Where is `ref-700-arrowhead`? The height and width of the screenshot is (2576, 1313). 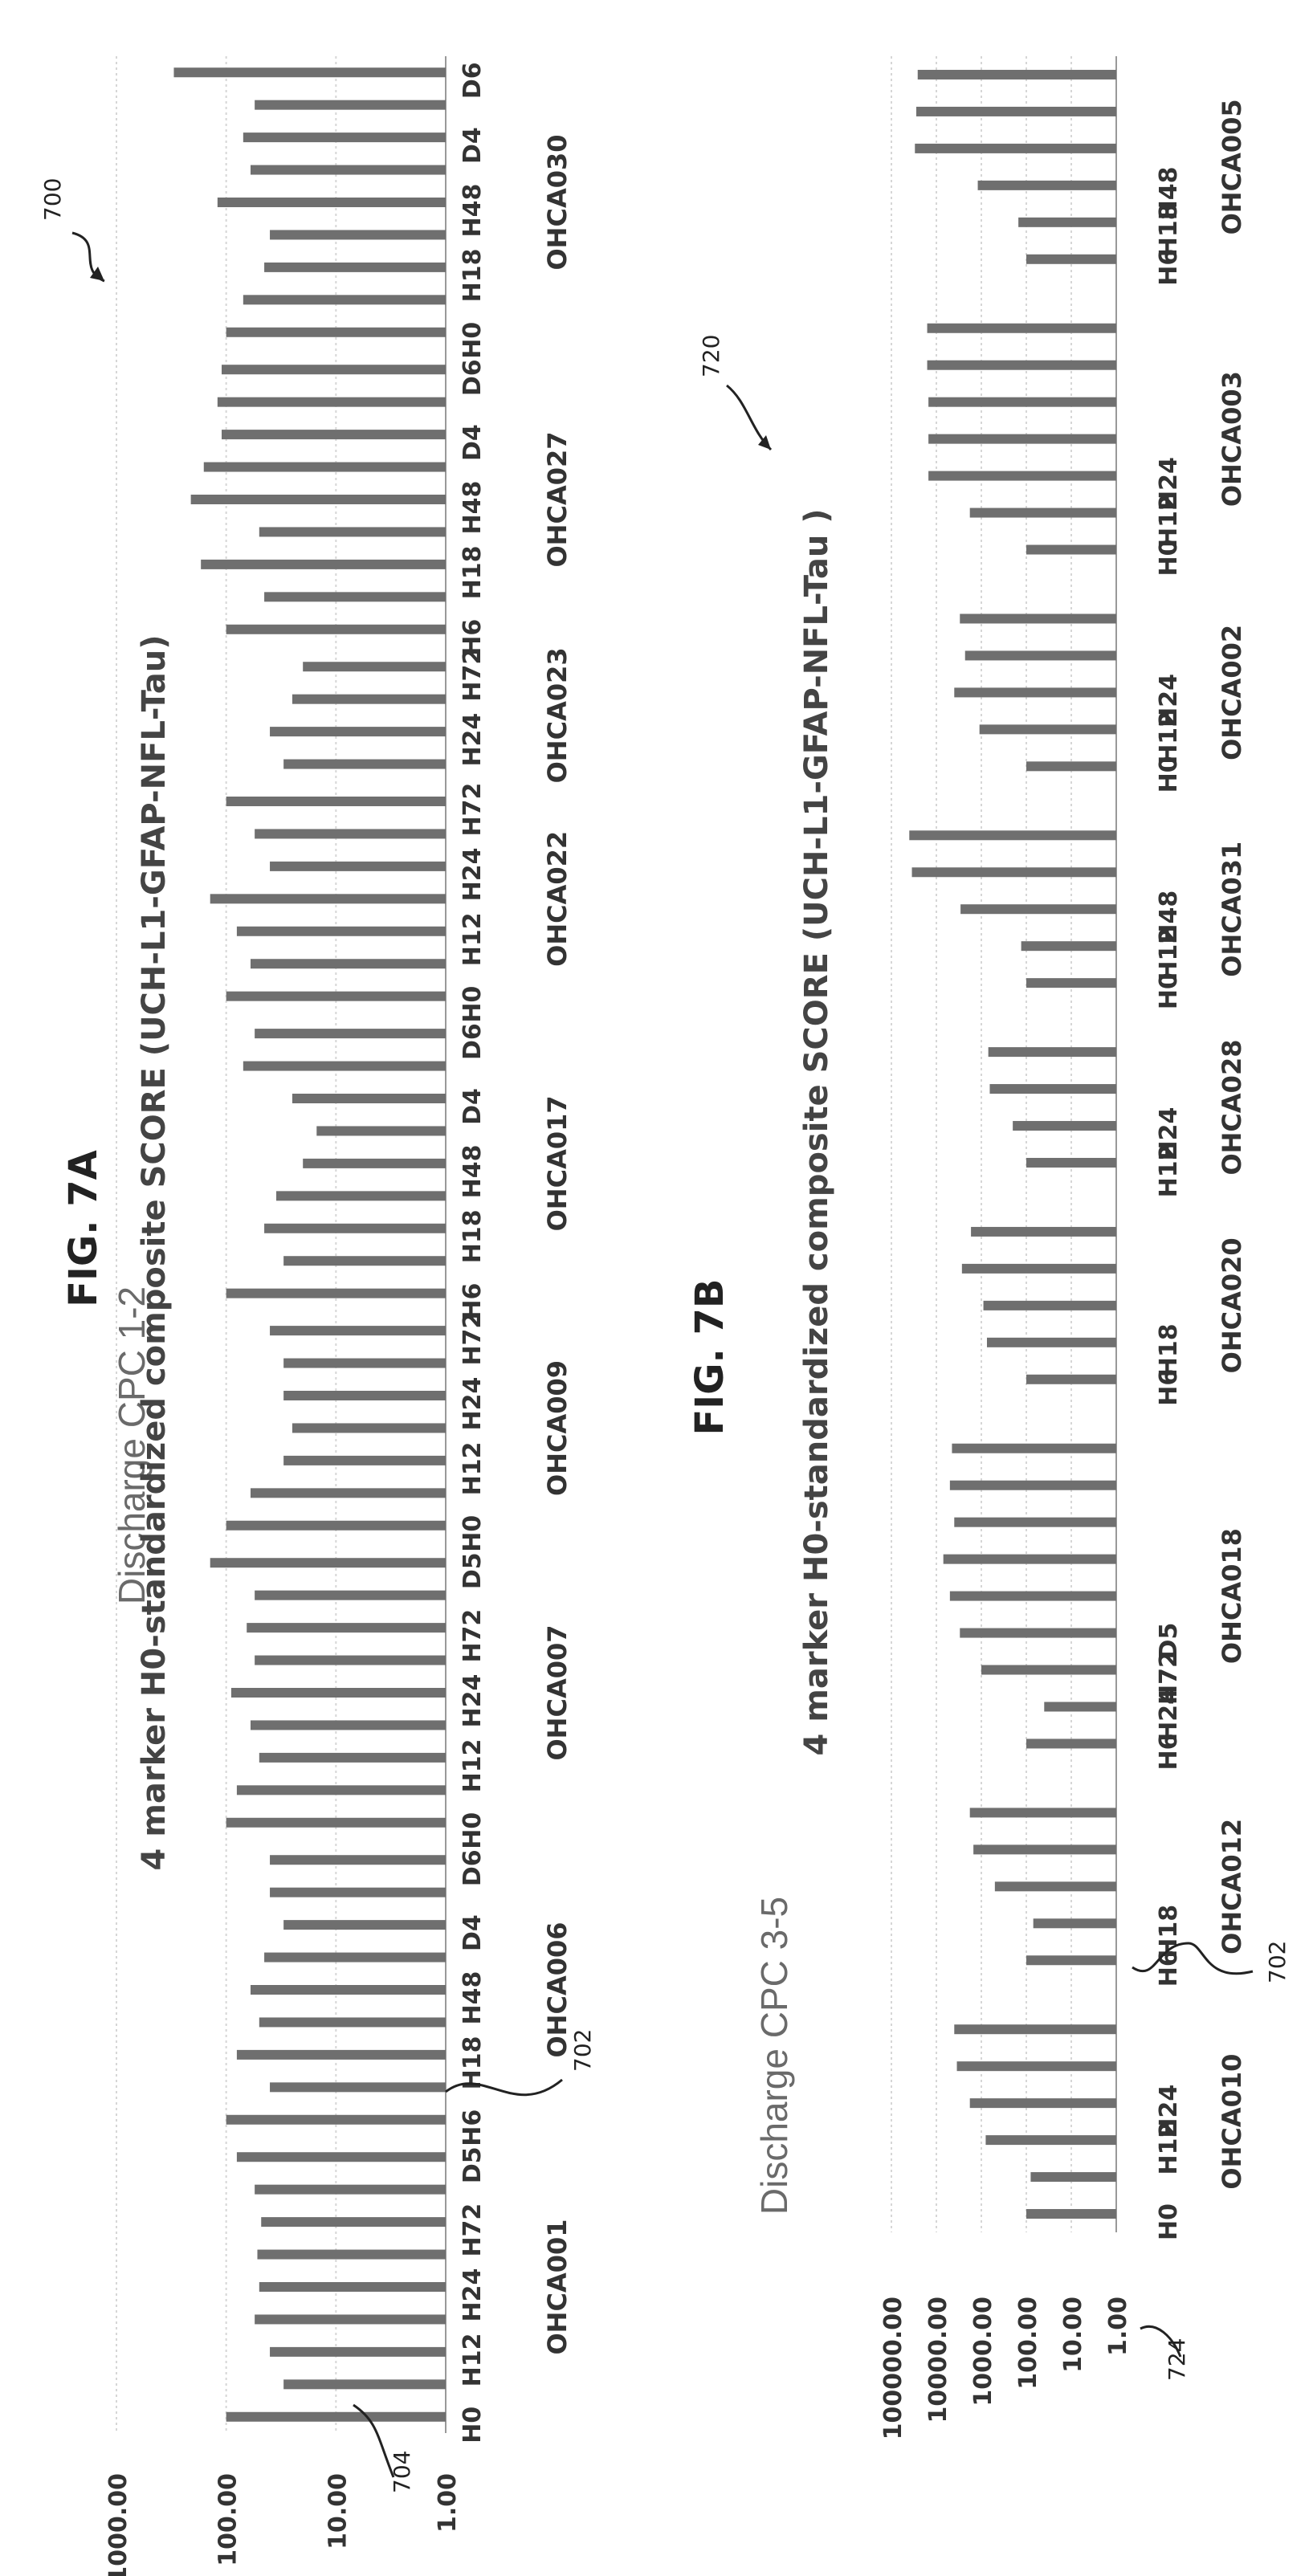 ref-700-arrowhead is located at coordinates (97, 274).